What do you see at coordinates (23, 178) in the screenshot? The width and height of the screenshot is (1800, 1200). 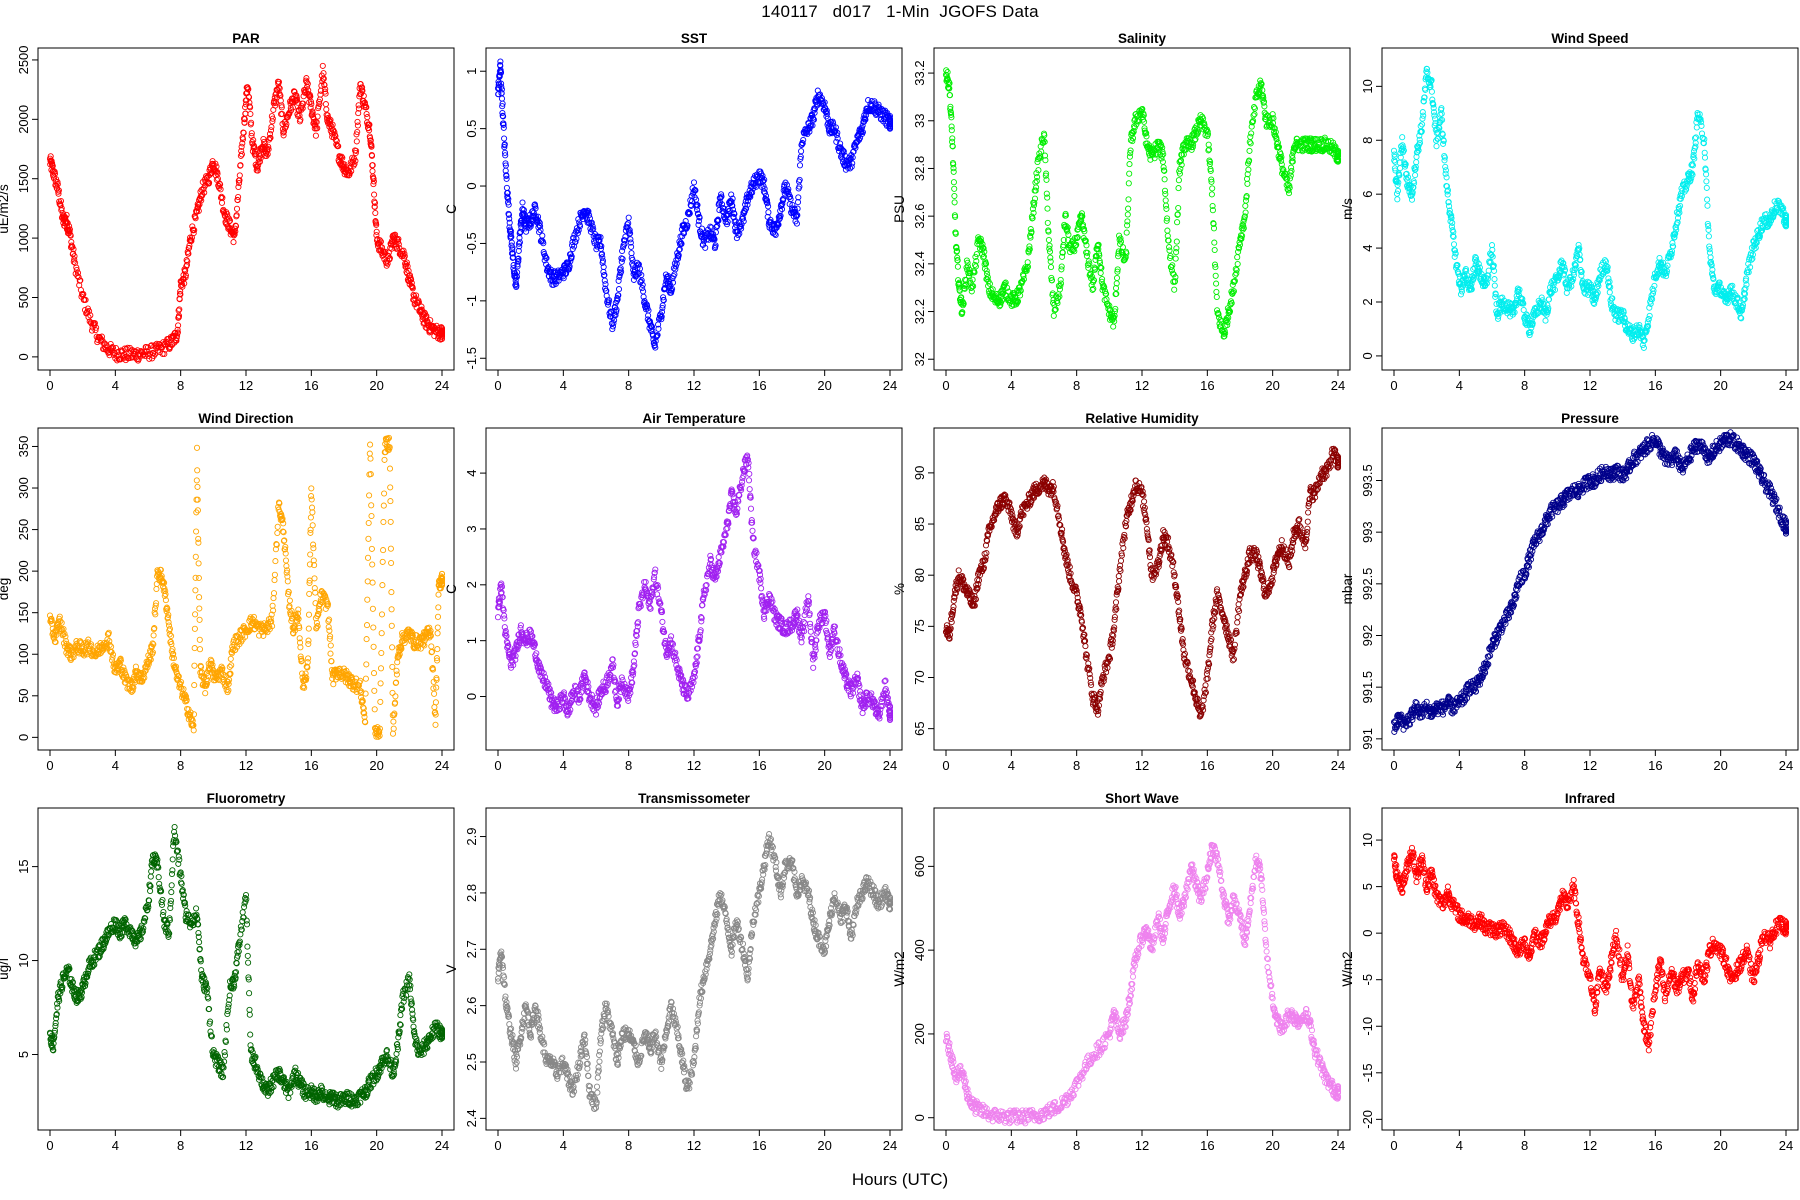 I see `y-tick-label: 1500` at bounding box center [23, 178].